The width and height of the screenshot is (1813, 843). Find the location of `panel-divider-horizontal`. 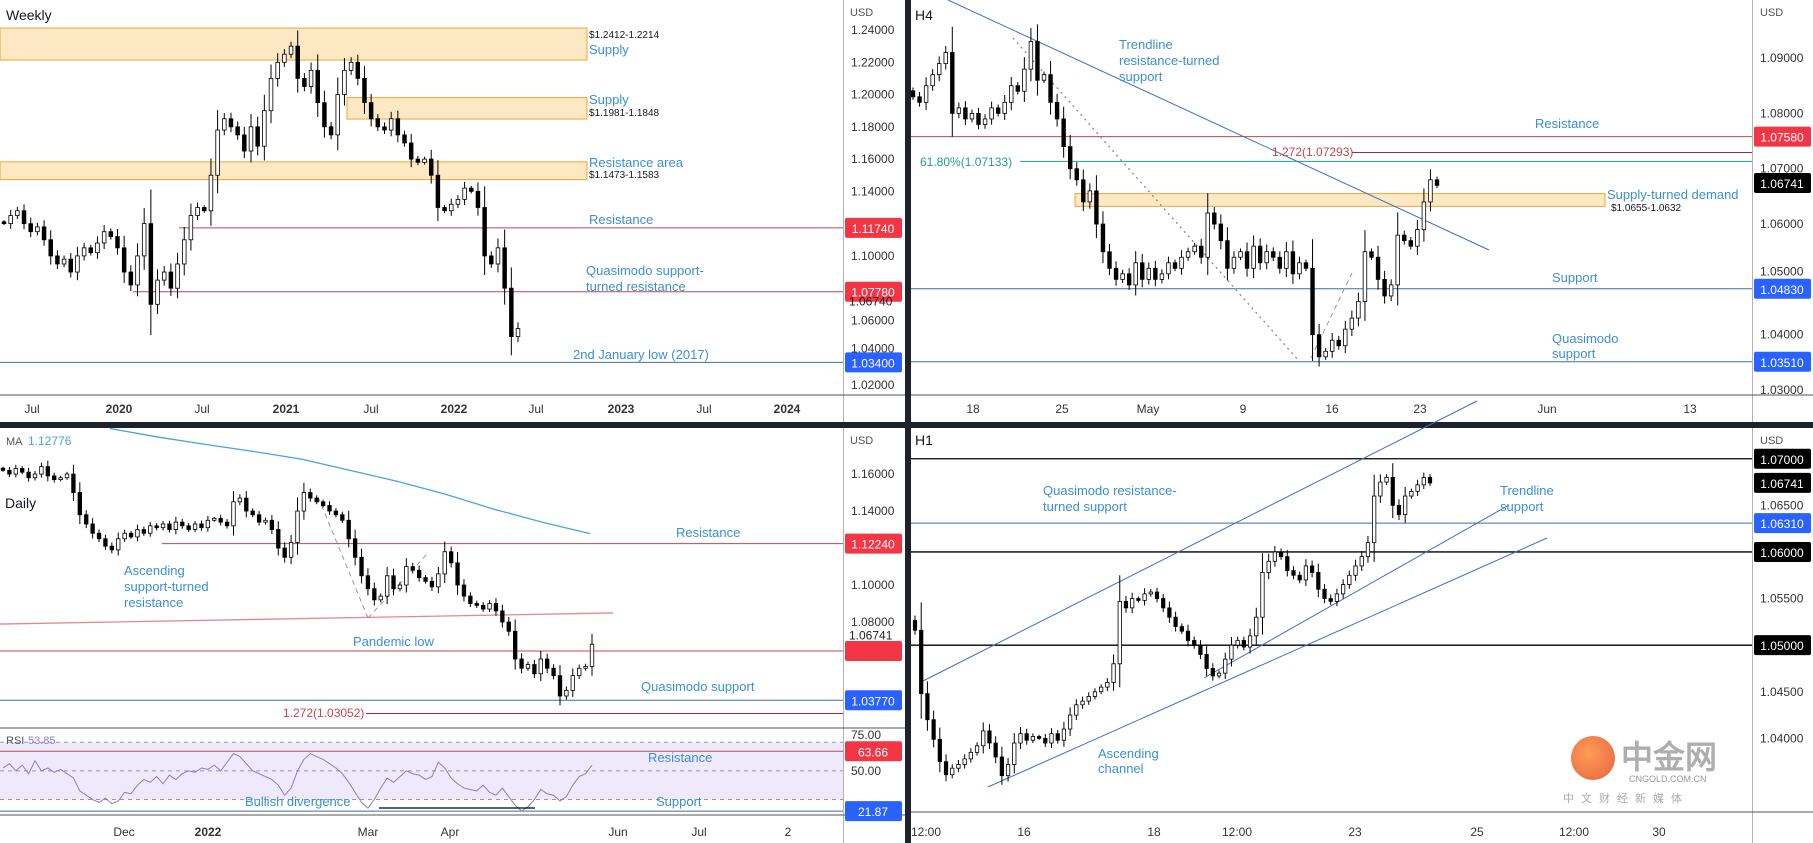

panel-divider-horizontal is located at coordinates (906, 425).